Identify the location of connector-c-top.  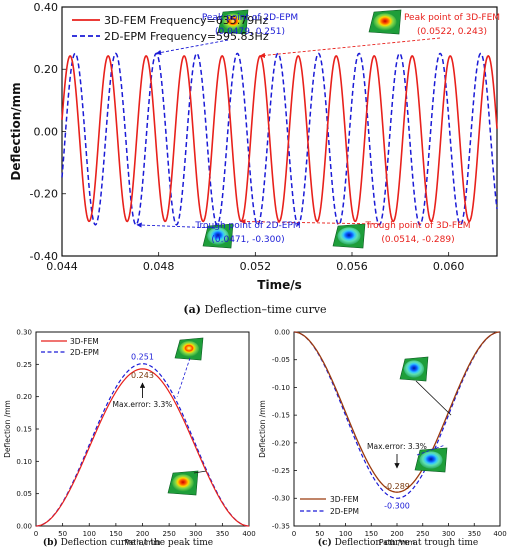
(433, 398).